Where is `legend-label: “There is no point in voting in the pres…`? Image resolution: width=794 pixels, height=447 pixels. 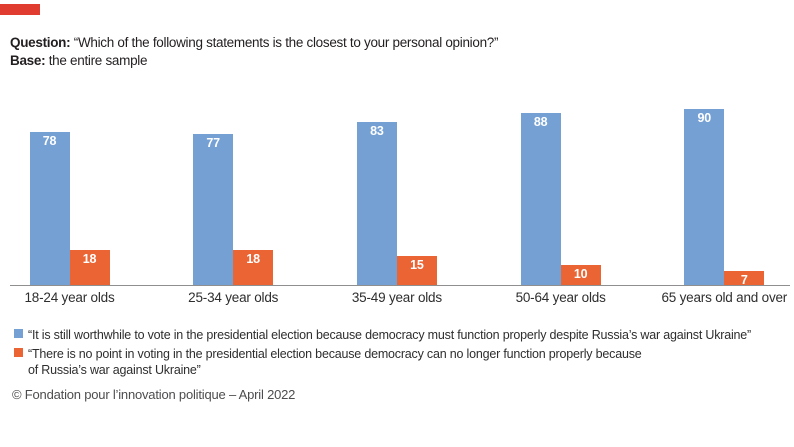 legend-label: “There is no point in voting in the pres… is located at coordinates (335, 362).